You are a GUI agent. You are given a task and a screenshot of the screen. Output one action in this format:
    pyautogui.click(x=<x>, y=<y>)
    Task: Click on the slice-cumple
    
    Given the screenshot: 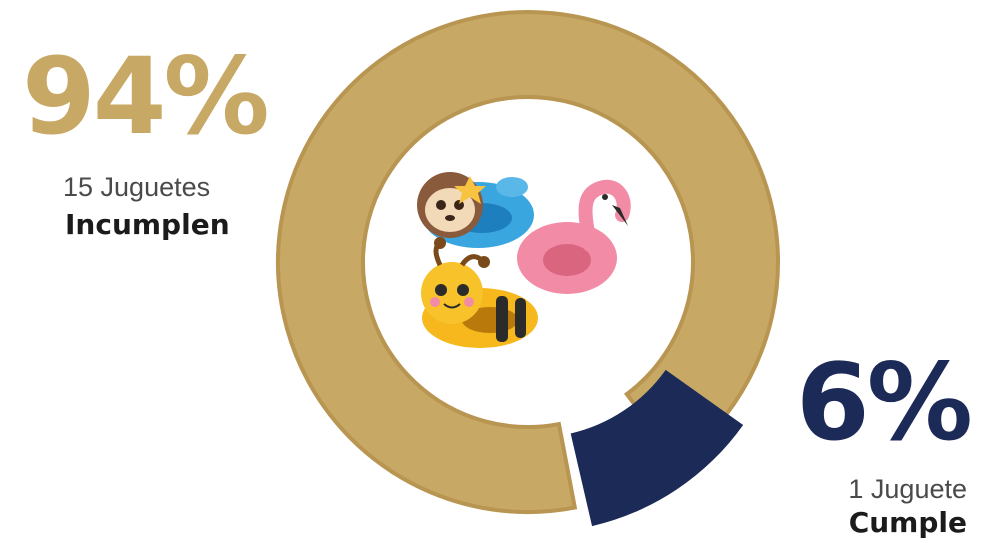 What is the action you would take?
    pyautogui.click(x=657, y=448)
    